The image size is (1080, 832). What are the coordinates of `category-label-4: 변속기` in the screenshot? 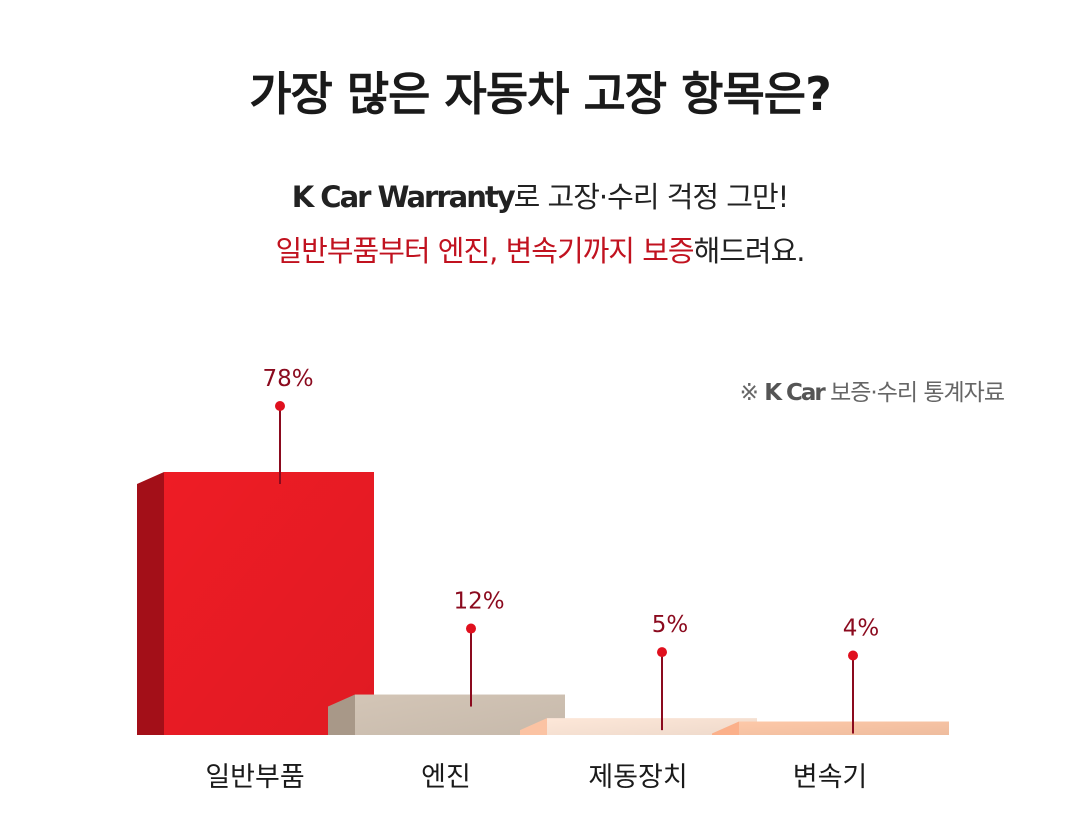 It's located at (830, 777).